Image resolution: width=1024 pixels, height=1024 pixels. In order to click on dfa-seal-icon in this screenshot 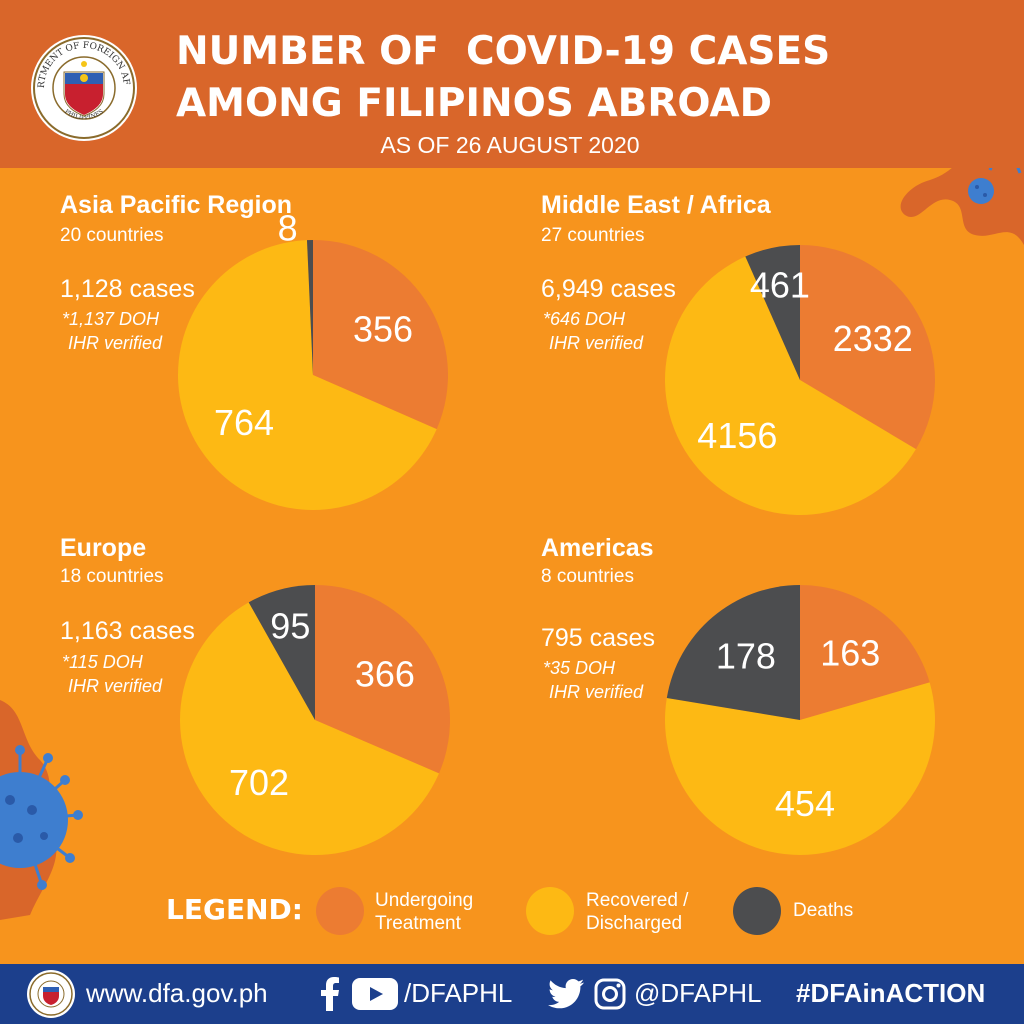, I will do `click(51, 994)`.